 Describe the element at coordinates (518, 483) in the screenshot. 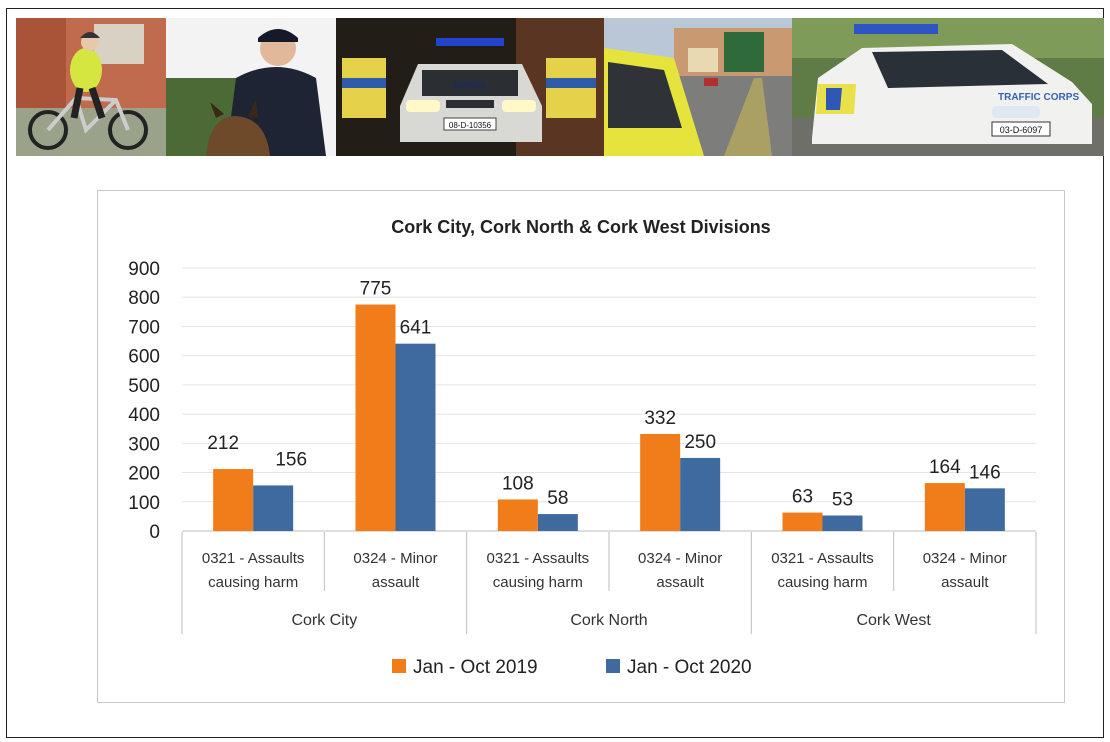

I see `data-label: 108` at that location.